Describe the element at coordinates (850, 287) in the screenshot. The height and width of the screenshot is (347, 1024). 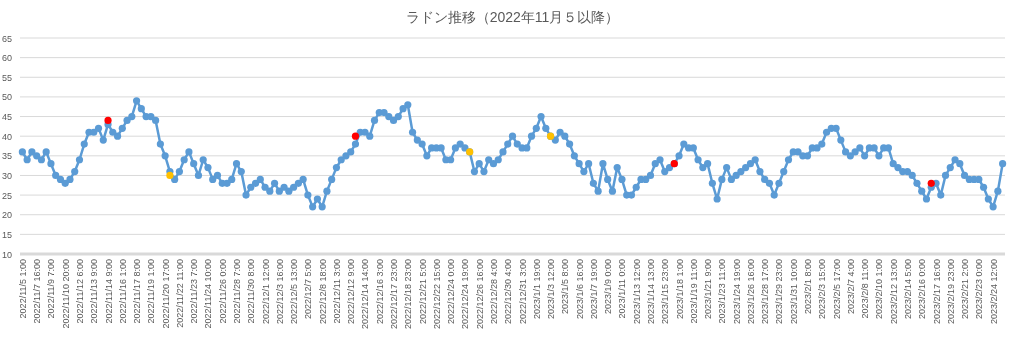
I see `x-tick-label: 2023/2/7 4:00` at that location.